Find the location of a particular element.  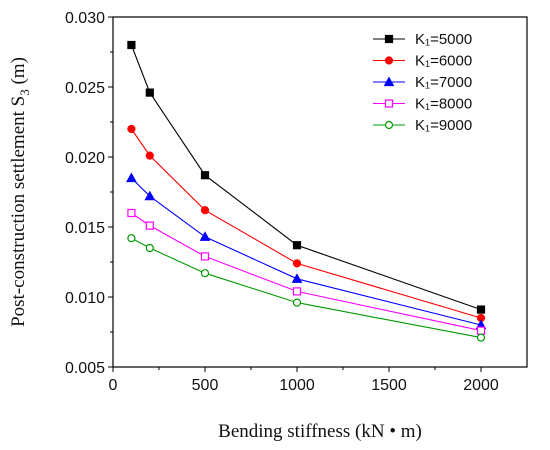

y-tick-label: 0.020 is located at coordinates (85, 158).